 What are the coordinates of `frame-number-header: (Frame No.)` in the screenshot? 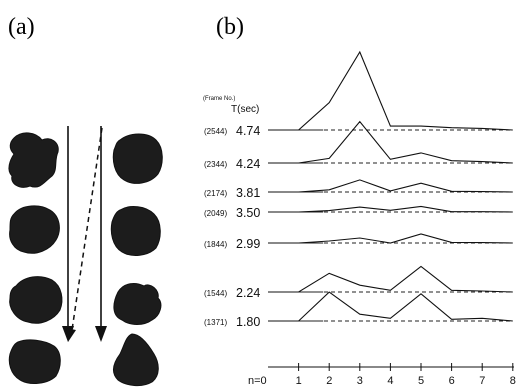 It's located at (219, 99).